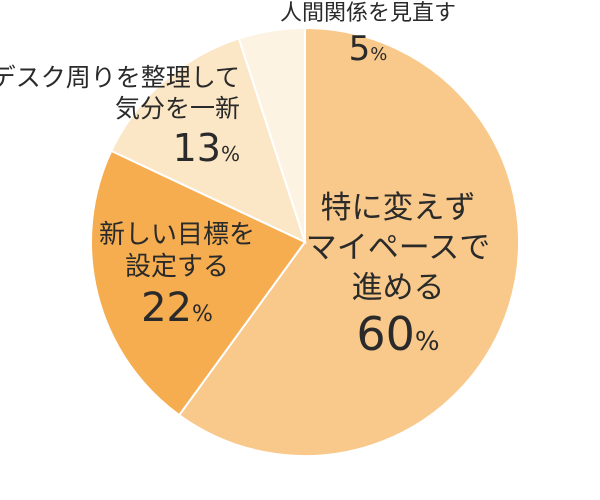  I want to click on slice-label-line: 特に変えず, so click(398, 208).